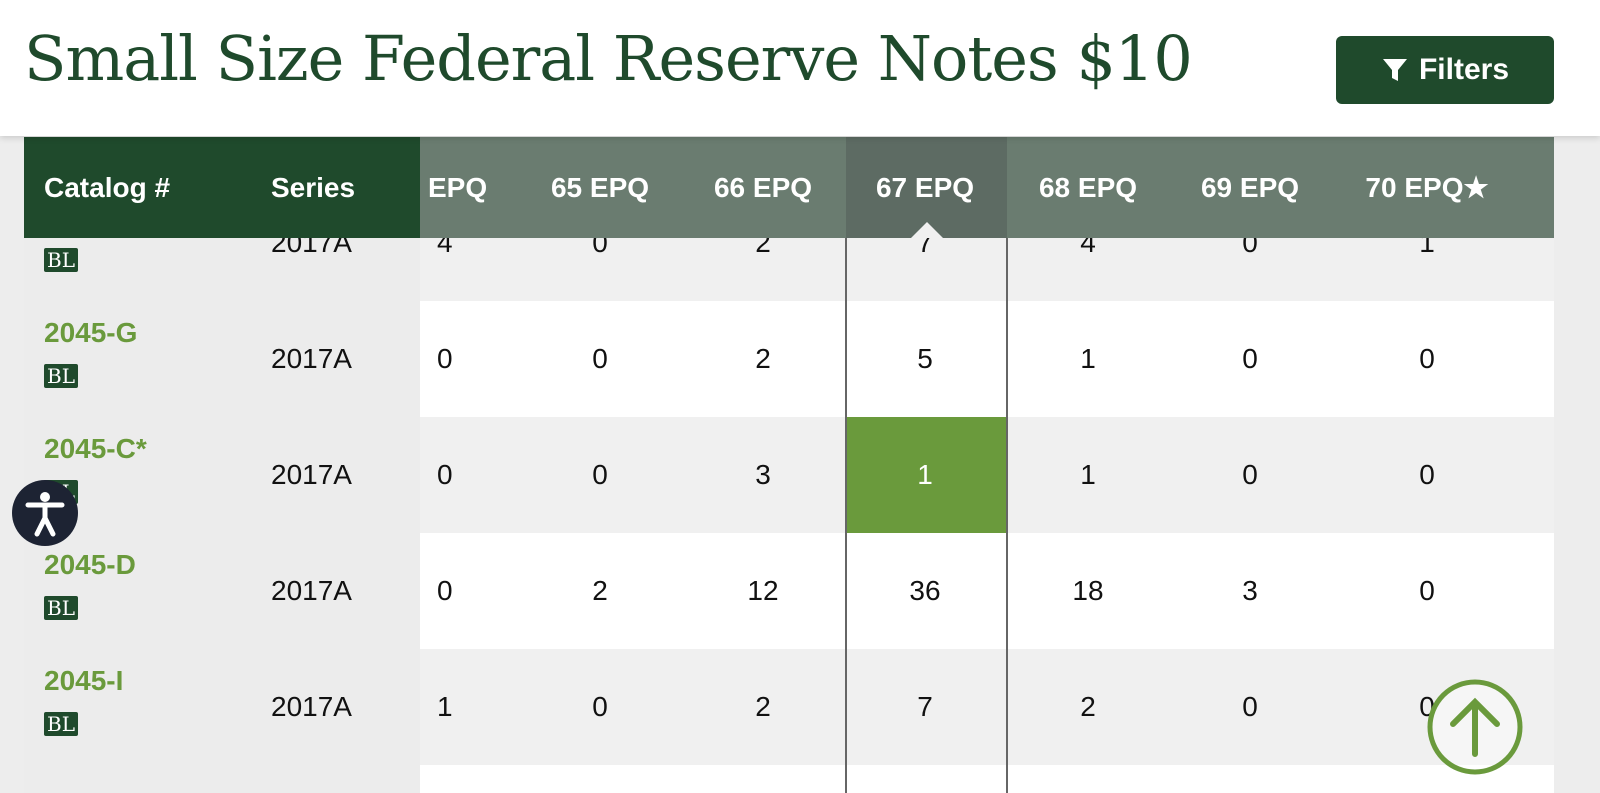 Image resolution: width=1600 pixels, height=793 pixels. What do you see at coordinates (1088, 590) in the screenshot?
I see `count: 18` at bounding box center [1088, 590].